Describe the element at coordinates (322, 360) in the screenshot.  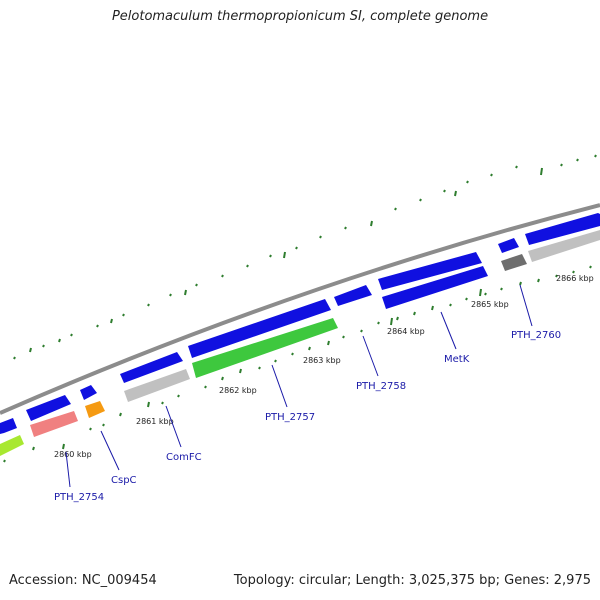
I see `kbp-label: 2863 kbp` at that location.